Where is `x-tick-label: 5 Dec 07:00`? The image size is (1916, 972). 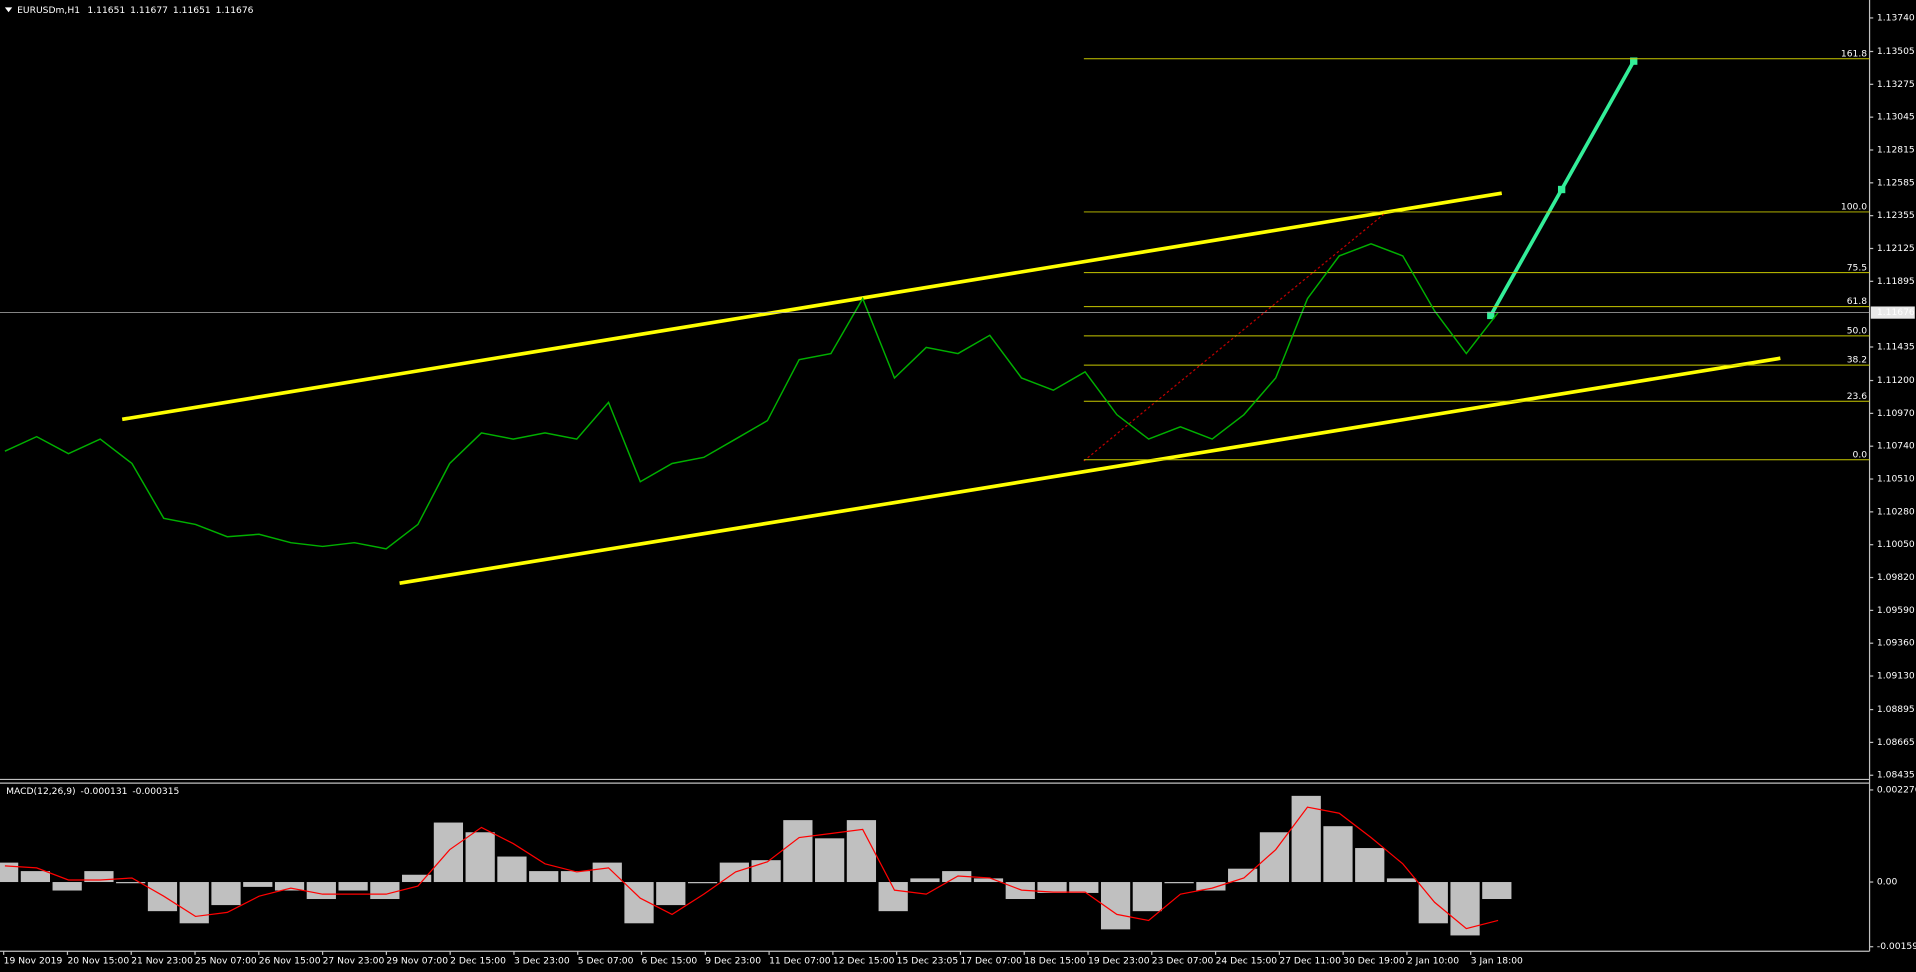 x-tick-label: 5 Dec 07:00 is located at coordinates (606, 960).